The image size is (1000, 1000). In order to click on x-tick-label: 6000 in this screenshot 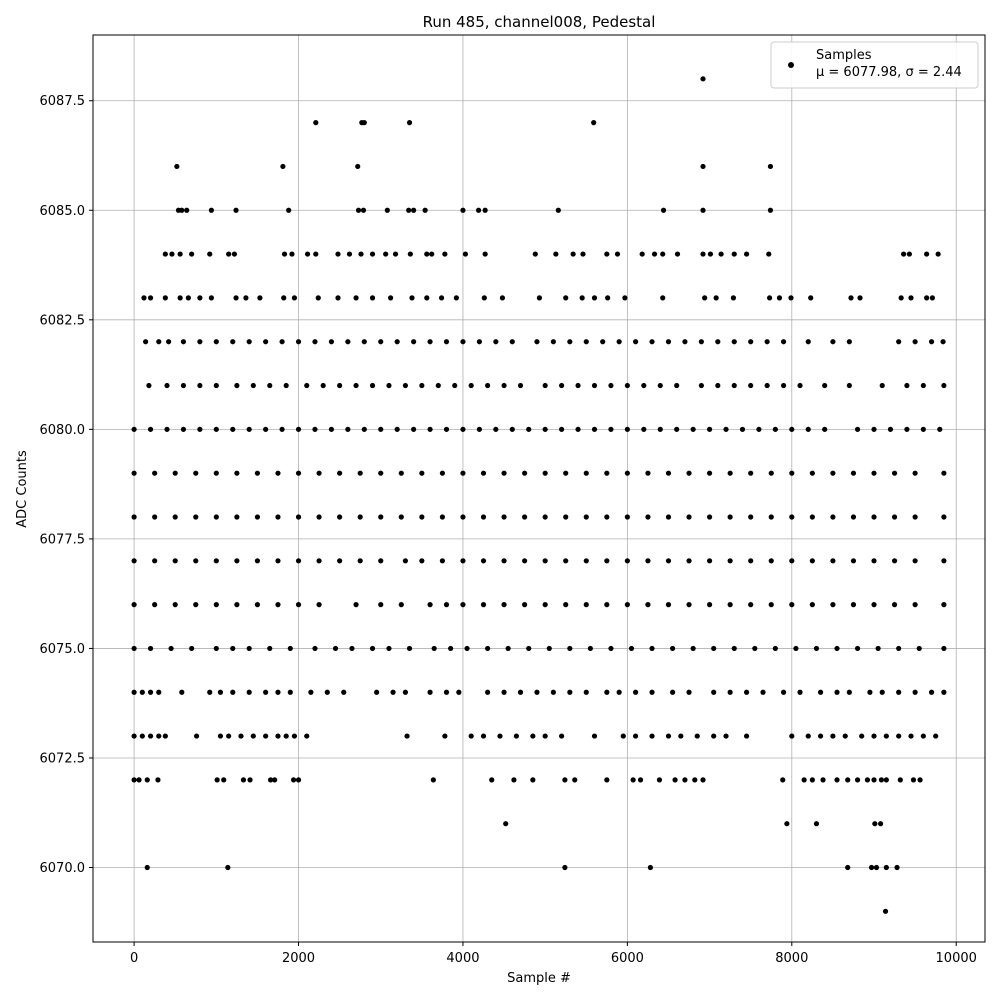, I will do `click(627, 958)`.